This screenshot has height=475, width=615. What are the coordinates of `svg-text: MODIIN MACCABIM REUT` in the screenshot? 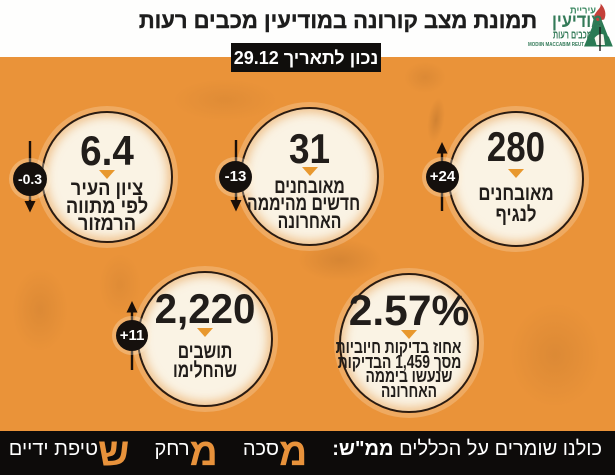 It's located at (556, 45).